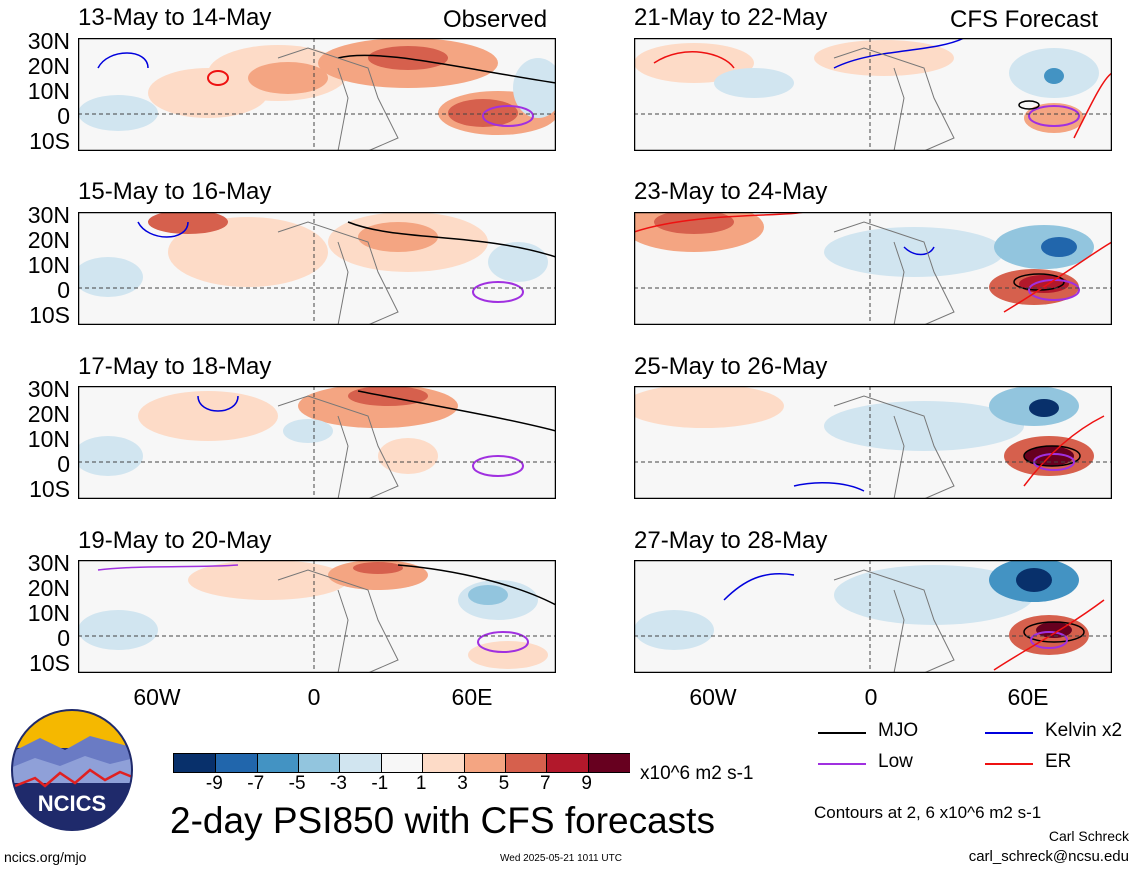  What do you see at coordinates (731, 366) in the screenshot?
I see `panel-title-right-3: 25-May to 26-May` at bounding box center [731, 366].